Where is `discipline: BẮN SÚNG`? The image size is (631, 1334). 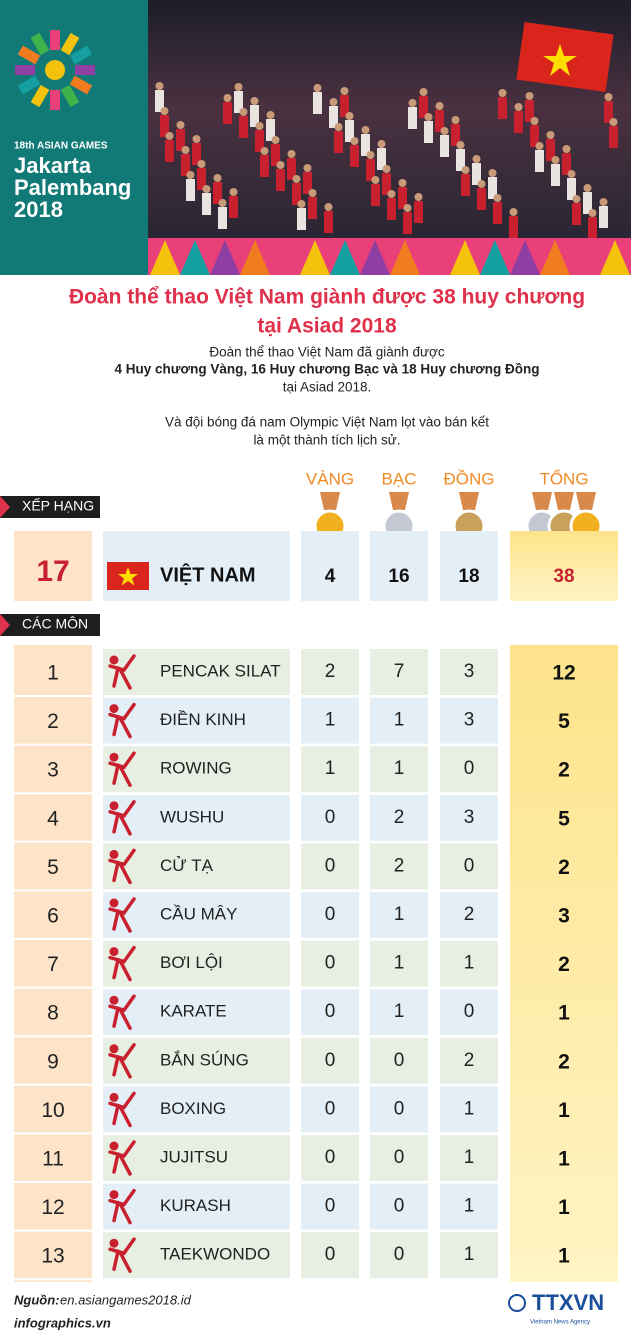
discipline: BẮN SÚNG is located at coordinates (204, 1059).